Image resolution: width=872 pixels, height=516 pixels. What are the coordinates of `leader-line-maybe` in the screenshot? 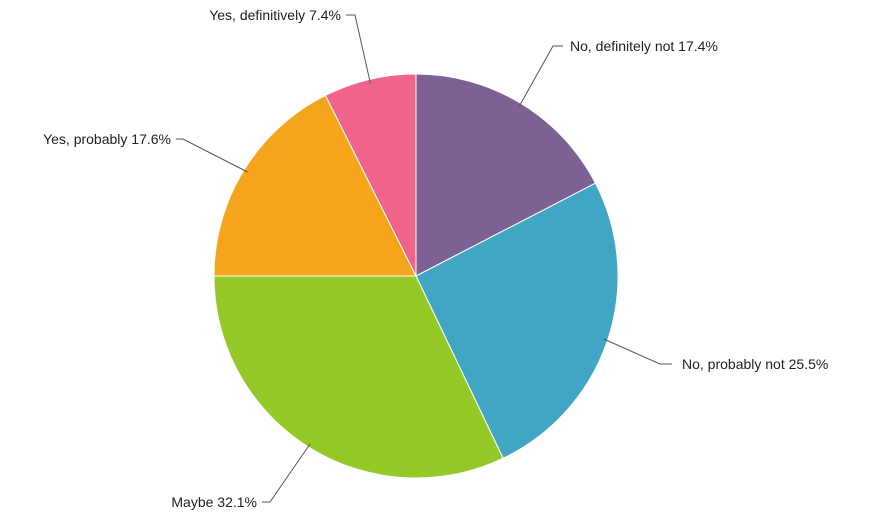 It's located at (286, 473).